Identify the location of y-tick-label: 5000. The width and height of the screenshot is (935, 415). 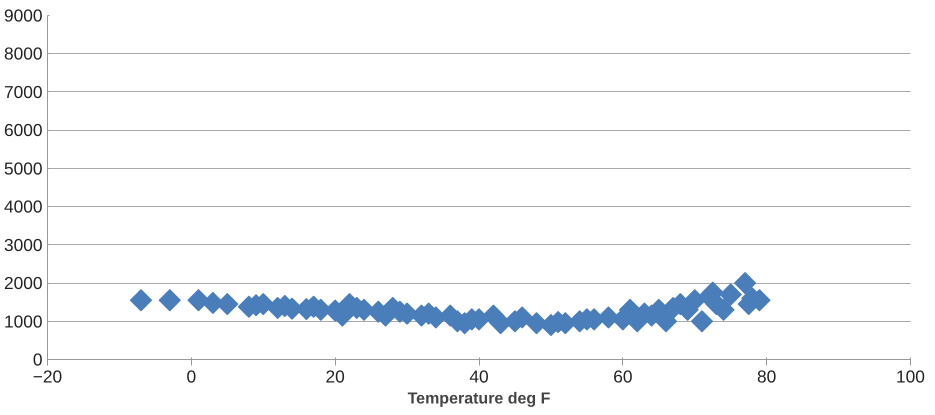
(23, 168).